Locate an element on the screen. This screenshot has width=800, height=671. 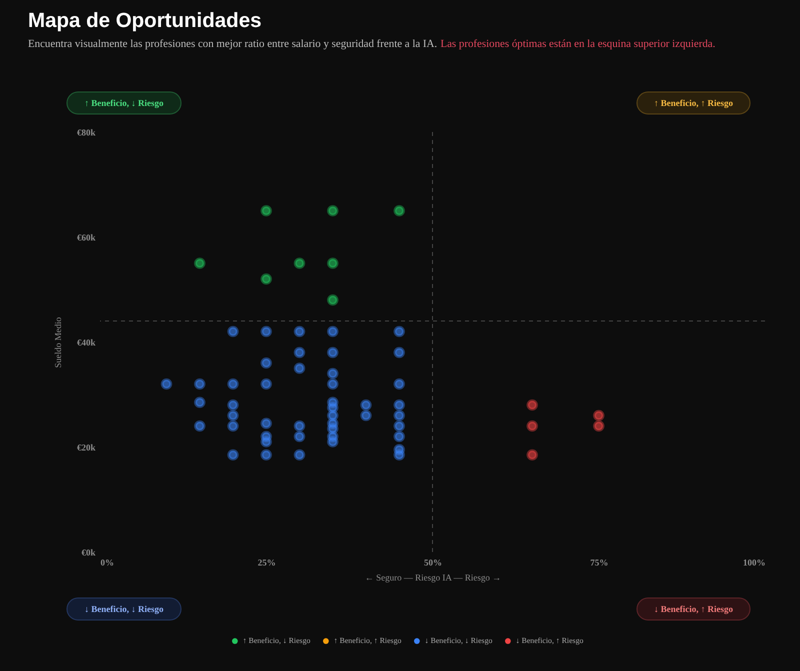
text: Las profesiones óptimas están en la esquina superior izquierda. is located at coordinates (578, 44).